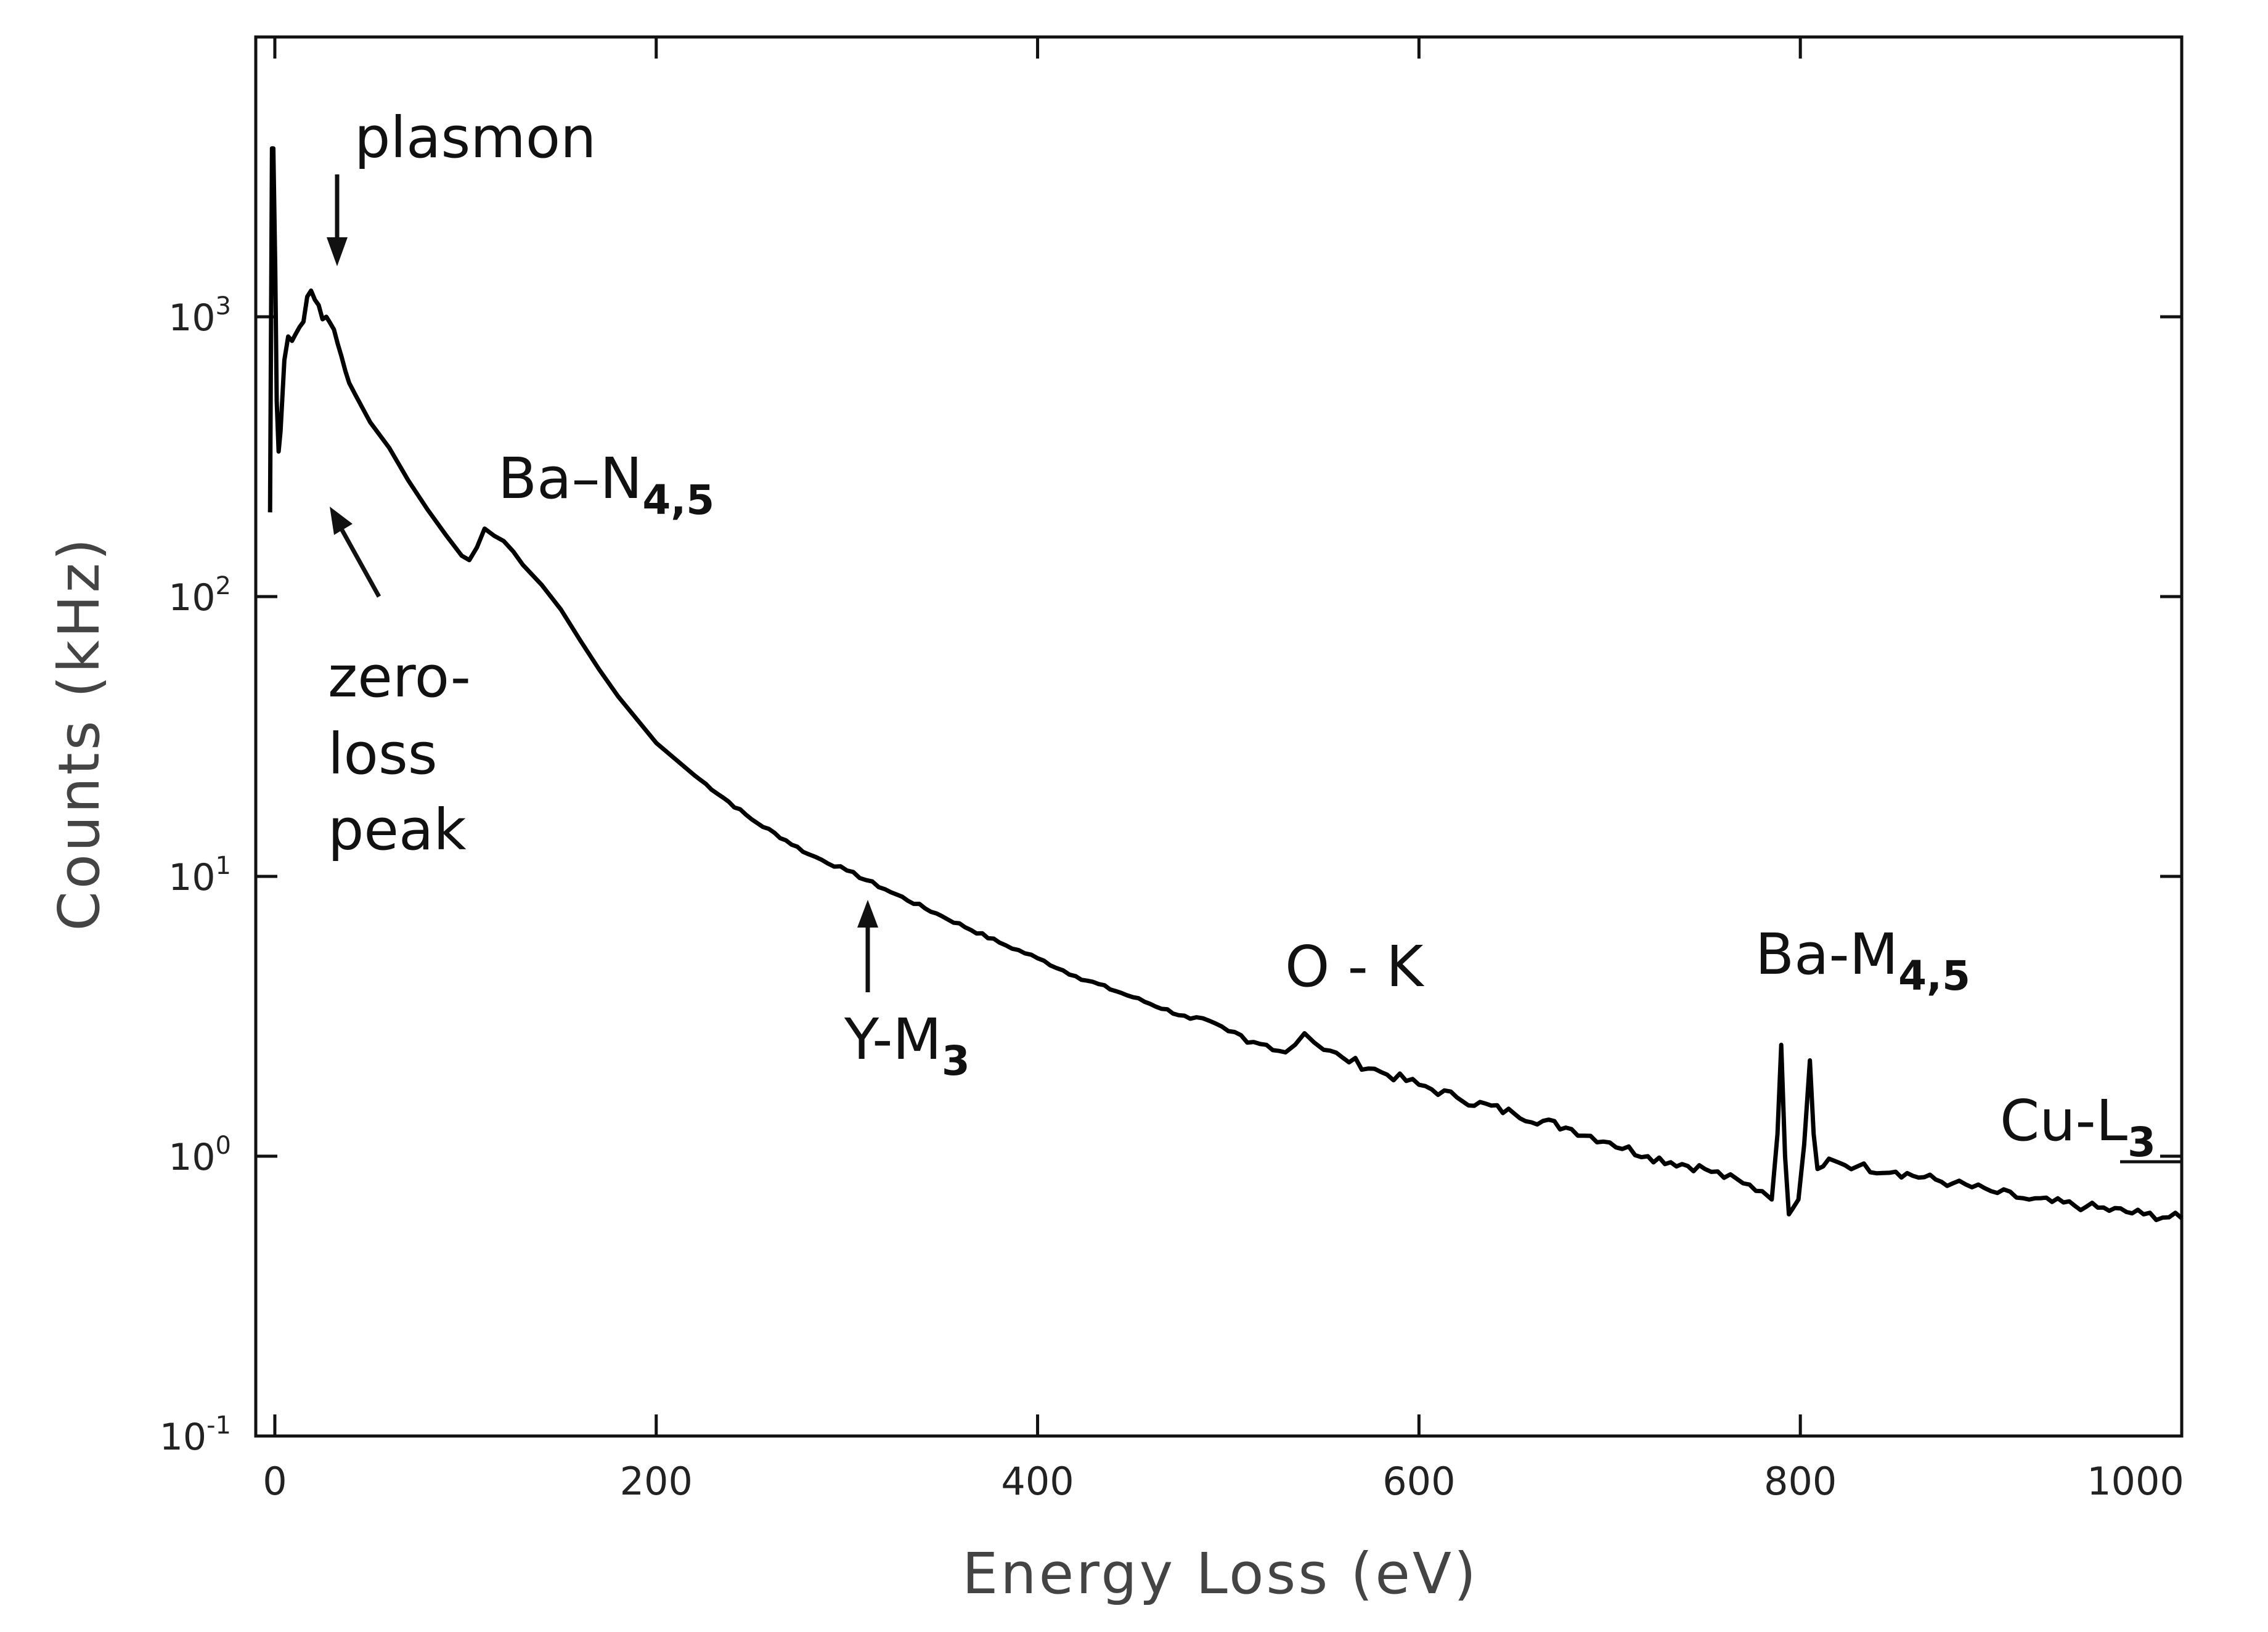 The height and width of the screenshot is (1632, 2268). I want to click on annotation-zero-loss-line-3: peak, so click(397, 830).